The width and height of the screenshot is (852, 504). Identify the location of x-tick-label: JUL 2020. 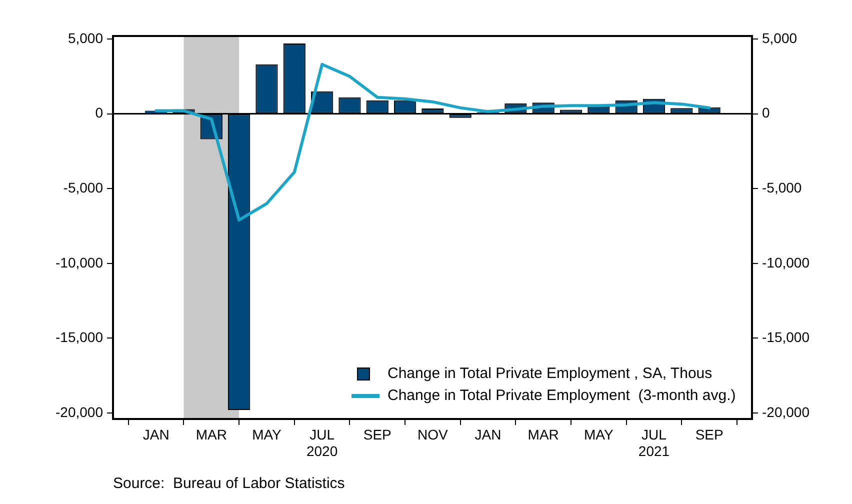
(322, 443).